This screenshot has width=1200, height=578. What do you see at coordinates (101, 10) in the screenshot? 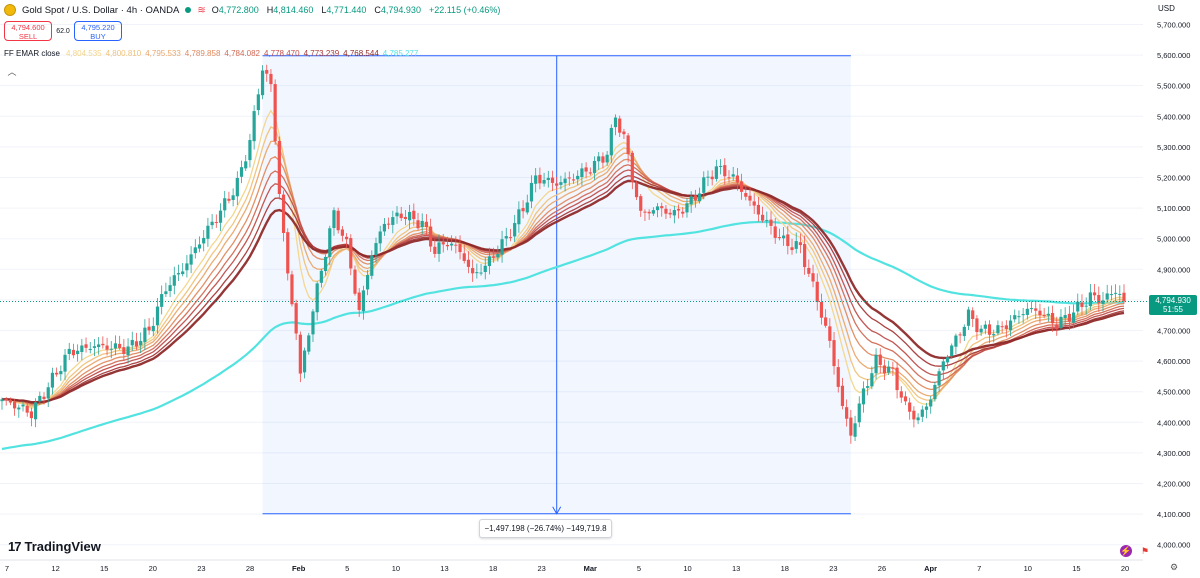
I see `symbol-title: Gold Spot / U.S. Dollar · 4h · OANDA` at bounding box center [101, 10].